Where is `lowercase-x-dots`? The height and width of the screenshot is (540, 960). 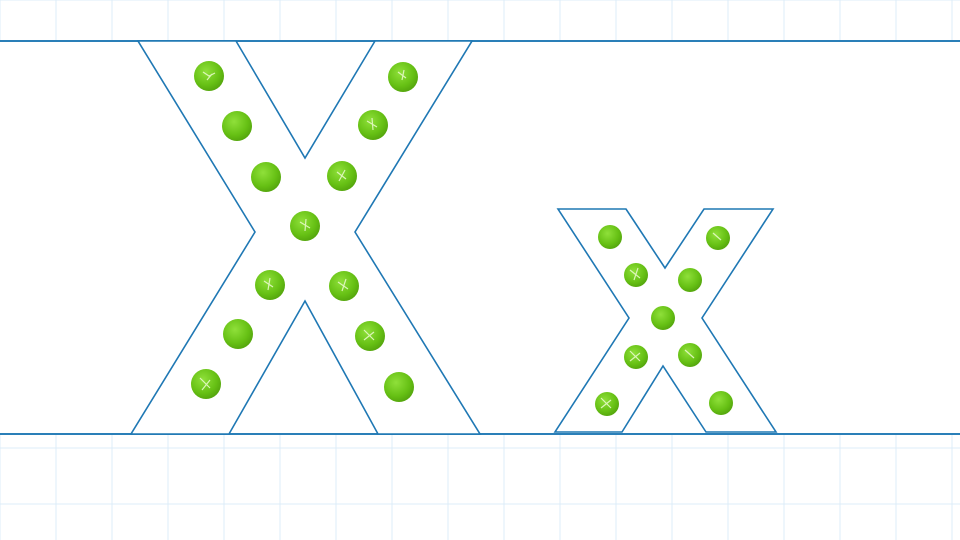 lowercase-x-dots is located at coordinates (664, 320).